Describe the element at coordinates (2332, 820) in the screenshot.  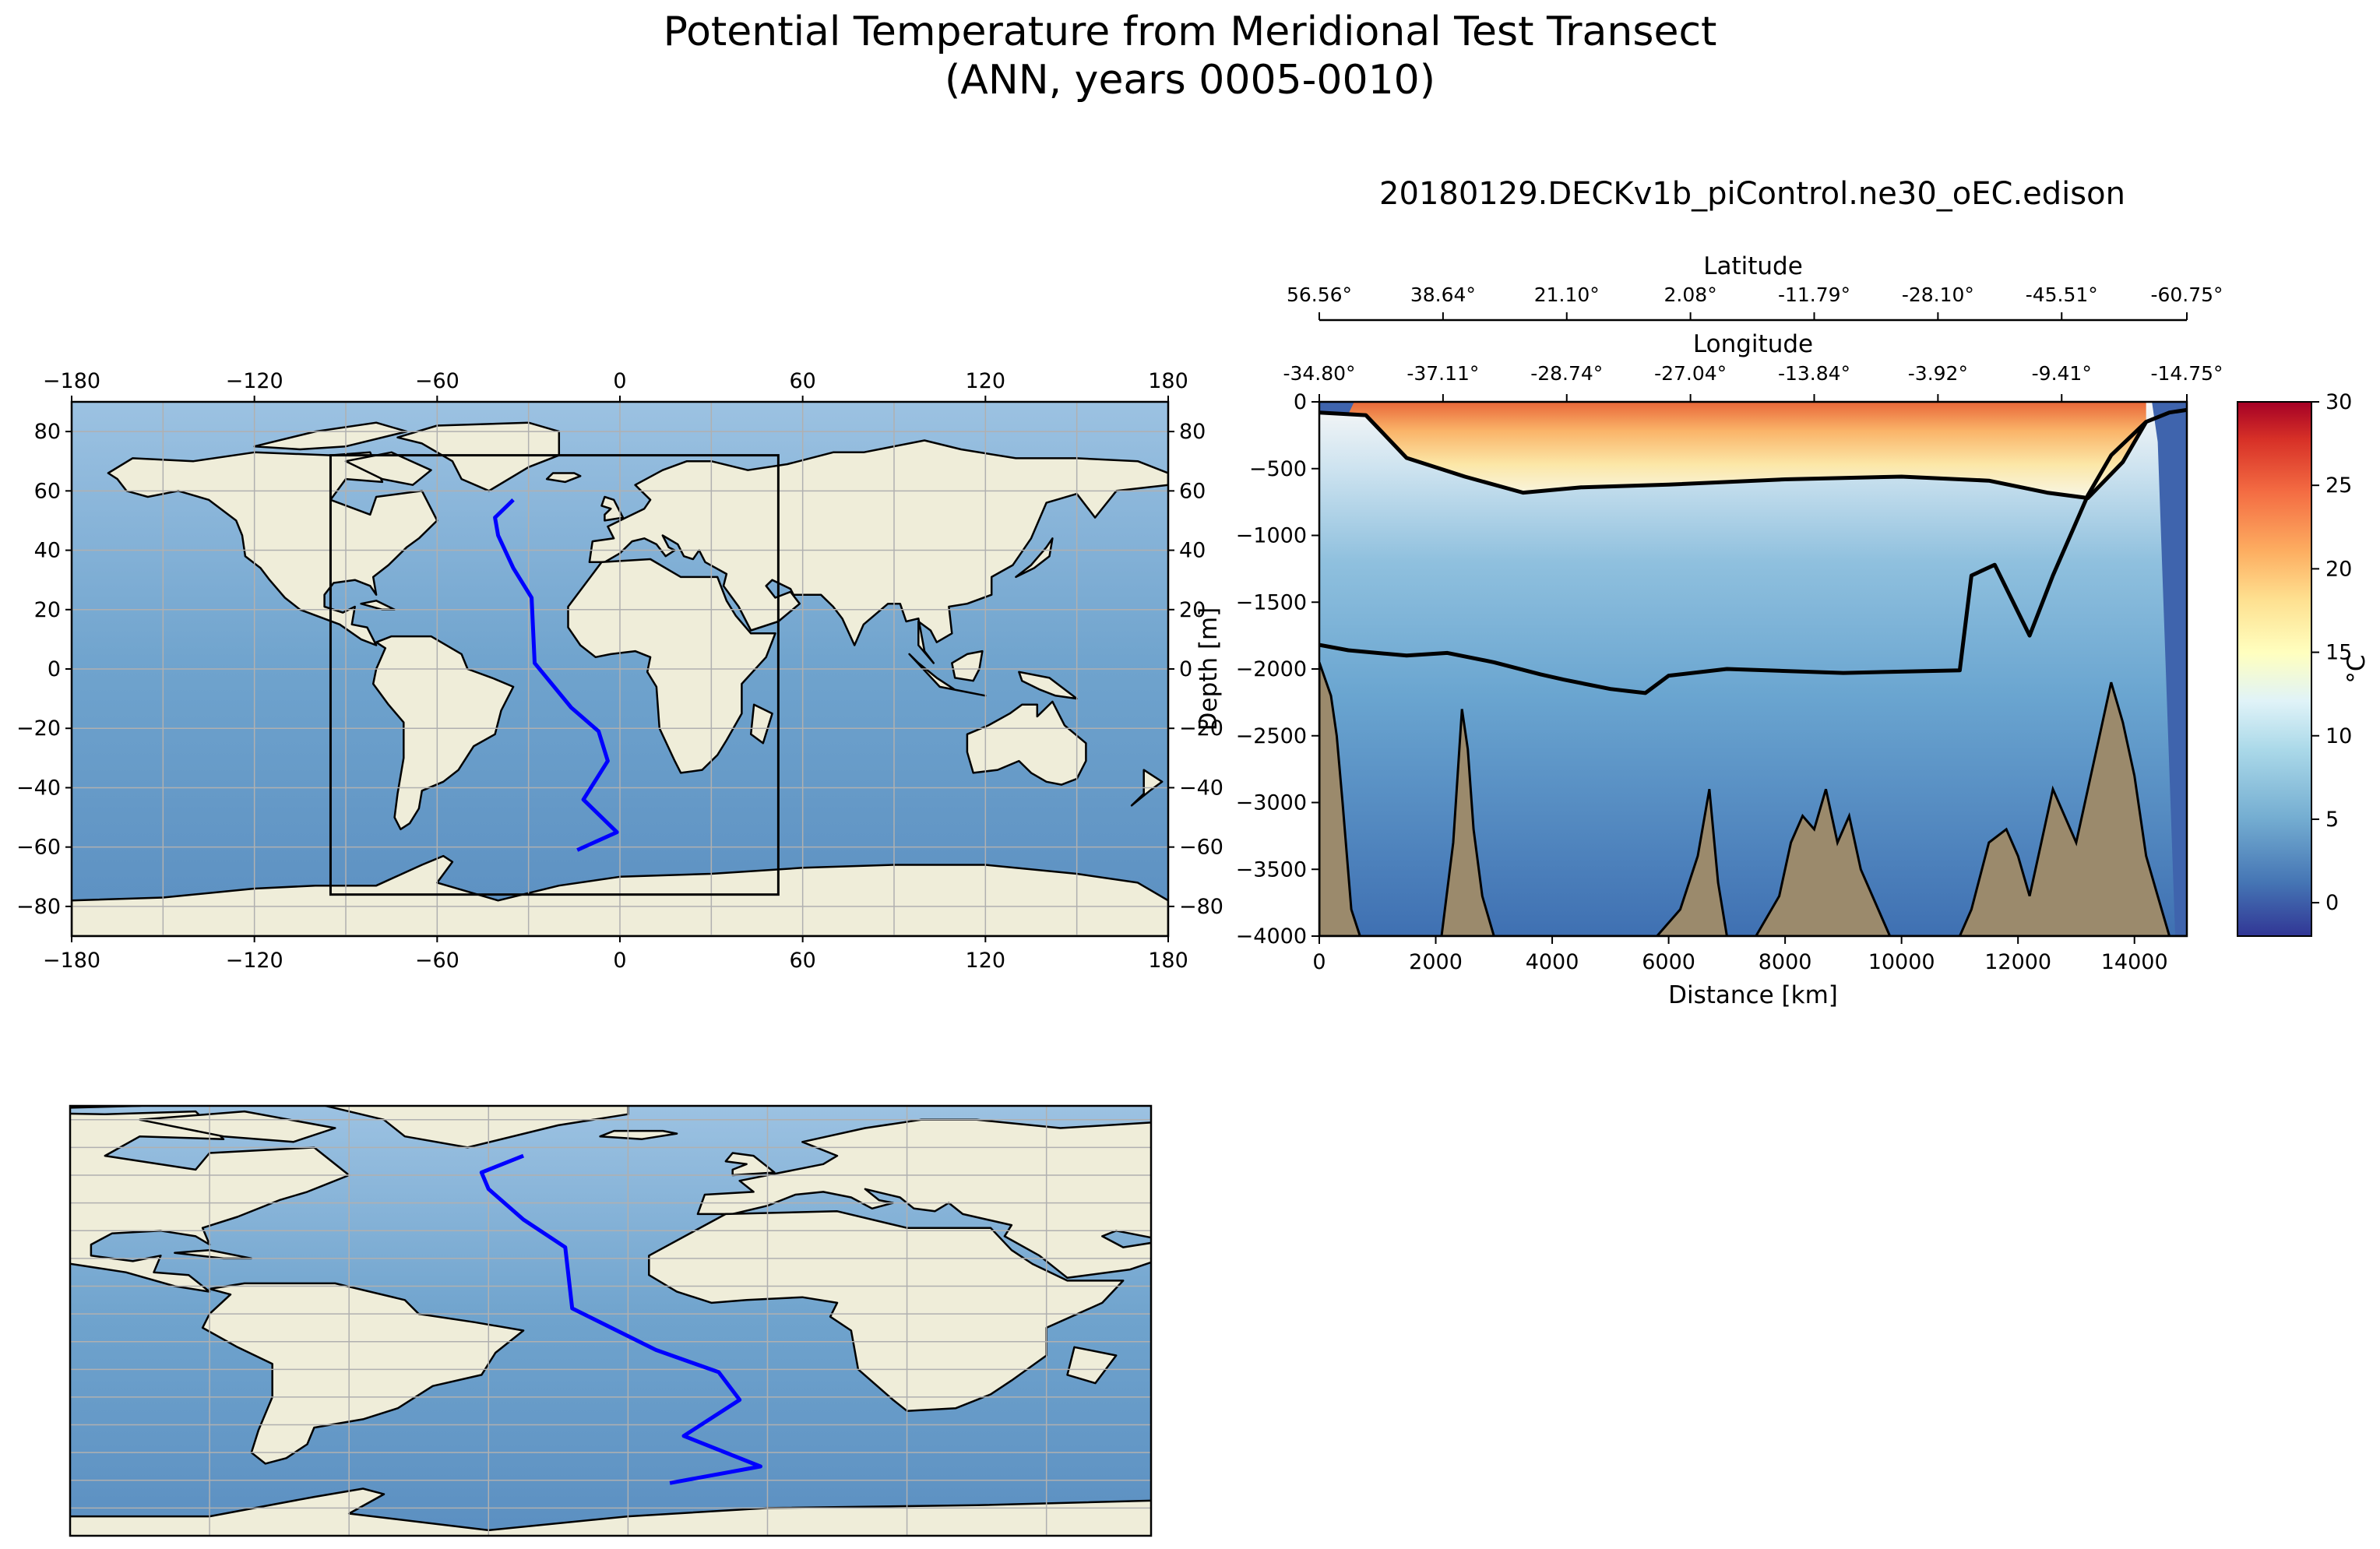
I see `colorbar-tick-label: 5` at that location.